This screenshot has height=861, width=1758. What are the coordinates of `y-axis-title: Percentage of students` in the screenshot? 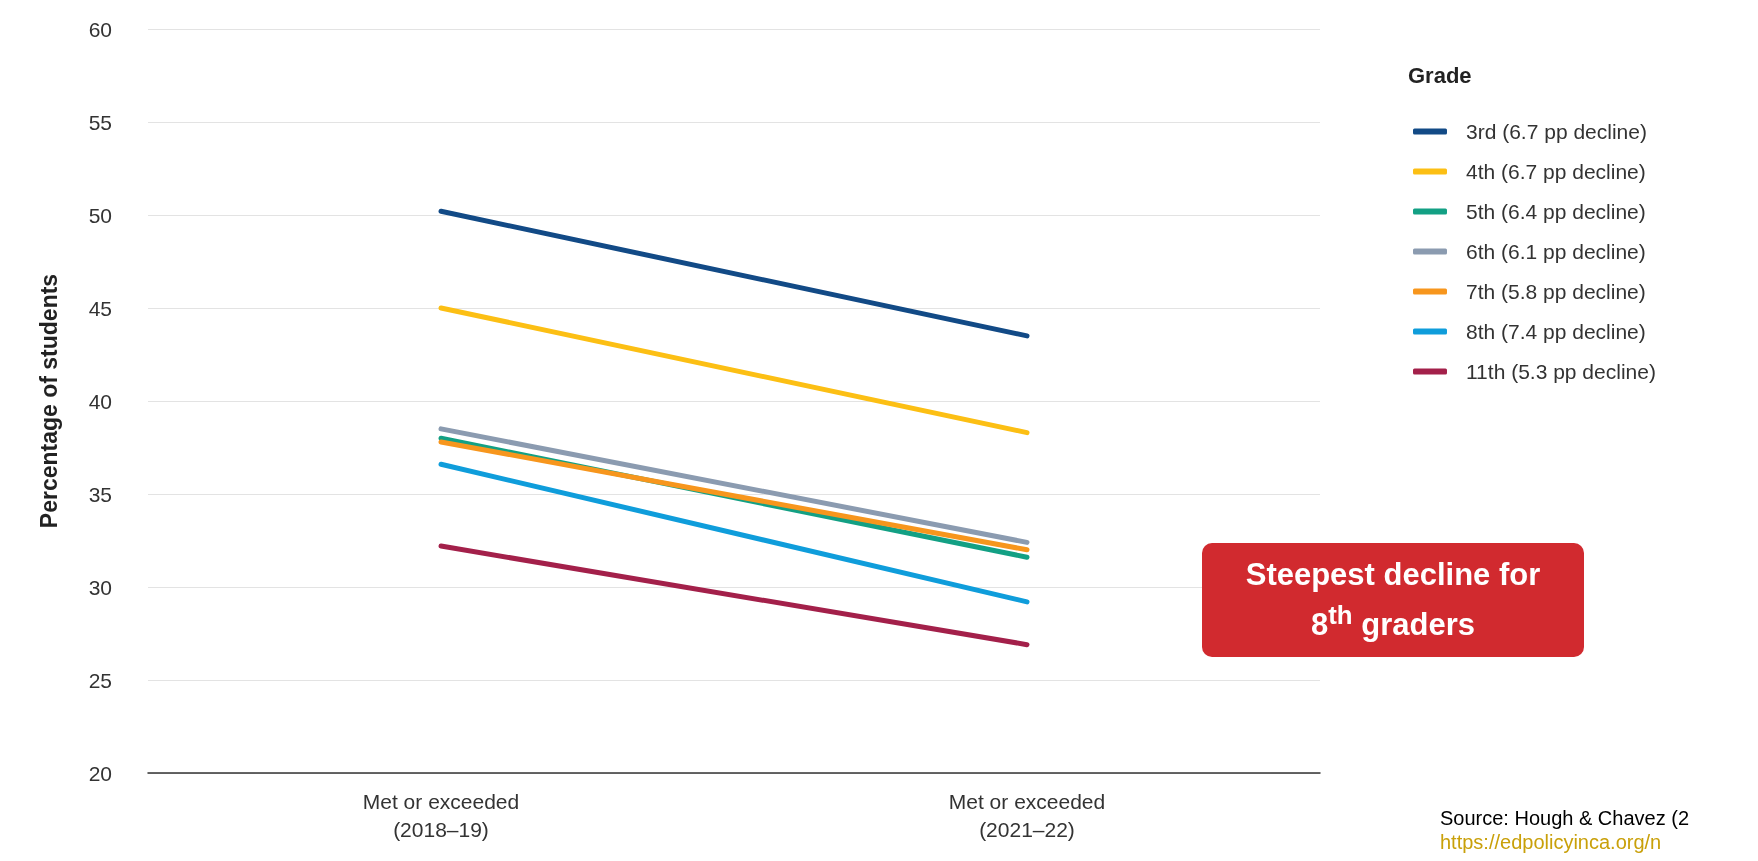 It's located at (48, 401).